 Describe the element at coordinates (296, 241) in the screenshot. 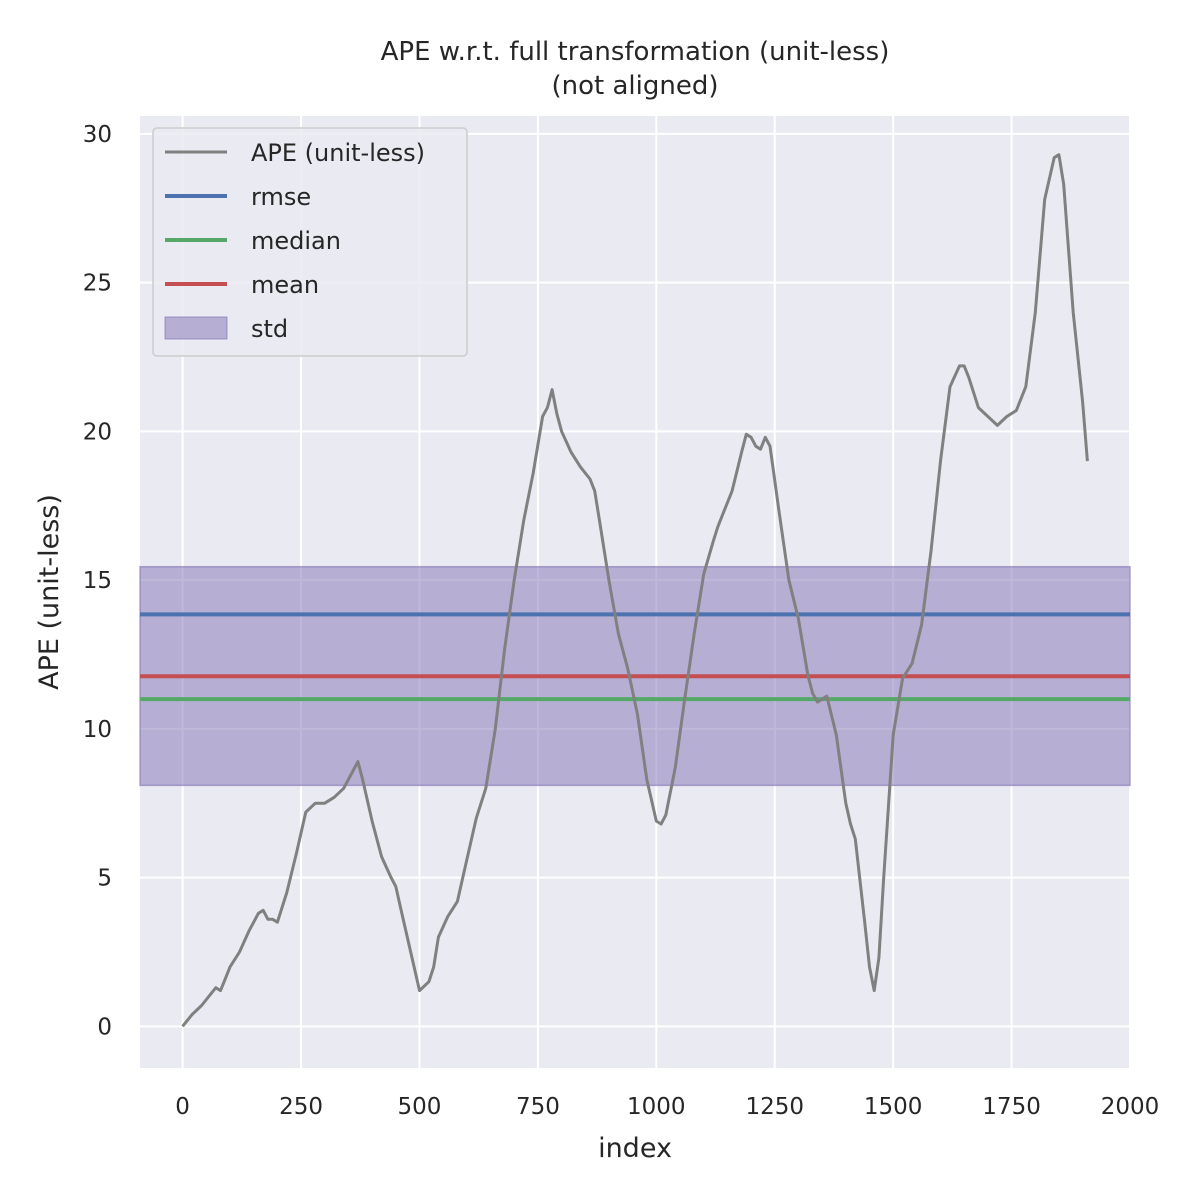

I see `legend-label-median: median` at that location.